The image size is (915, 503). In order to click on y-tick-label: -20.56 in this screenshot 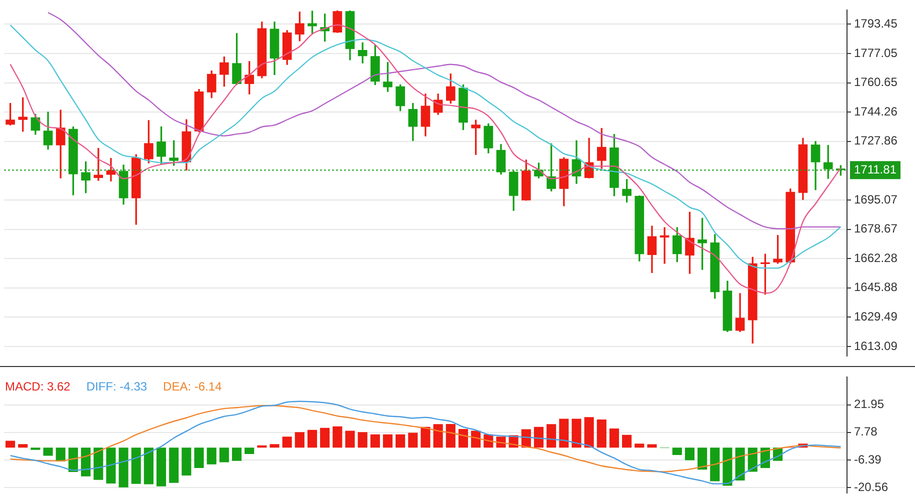, I will do `click(871, 487)`.